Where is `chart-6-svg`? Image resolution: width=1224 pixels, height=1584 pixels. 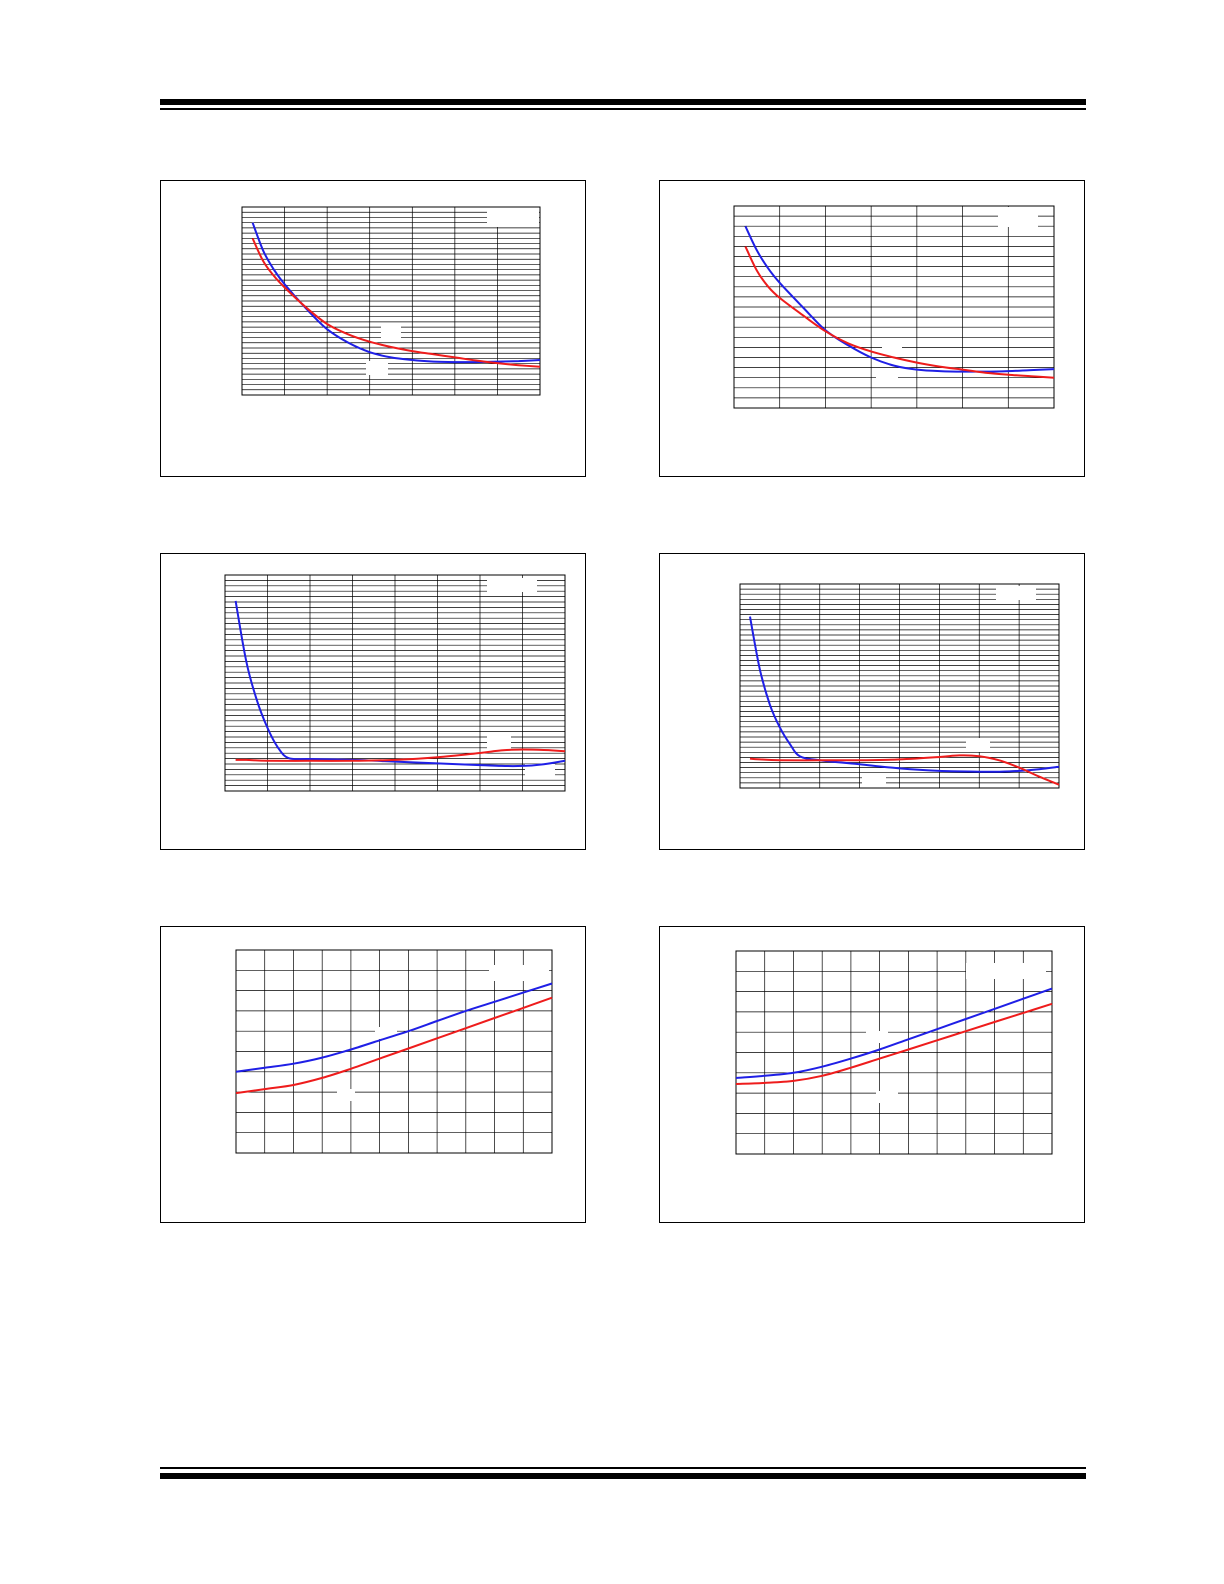 chart-6-svg is located at coordinates (894, 1052).